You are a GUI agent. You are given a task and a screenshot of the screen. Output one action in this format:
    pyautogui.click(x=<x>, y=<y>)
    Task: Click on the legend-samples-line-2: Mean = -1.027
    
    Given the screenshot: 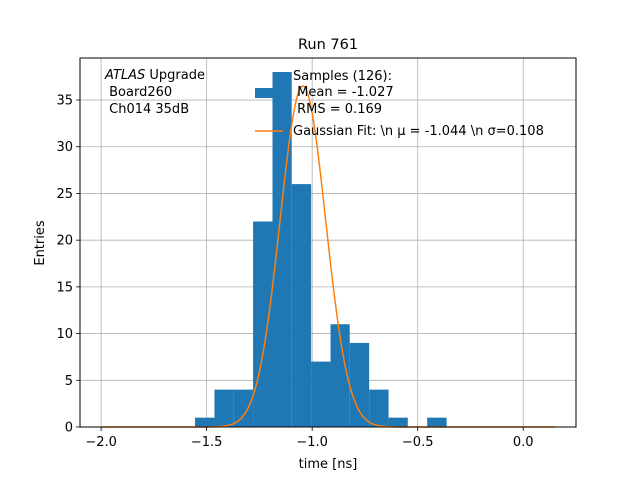 What is the action you would take?
    pyautogui.click(x=343, y=92)
    